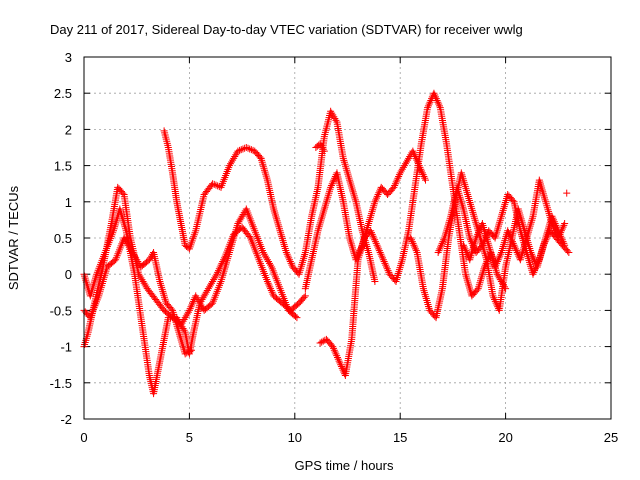  Describe the element at coordinates (13, 237) in the screenshot. I see `y-axis-label: SDTVAR / TECUs` at that location.